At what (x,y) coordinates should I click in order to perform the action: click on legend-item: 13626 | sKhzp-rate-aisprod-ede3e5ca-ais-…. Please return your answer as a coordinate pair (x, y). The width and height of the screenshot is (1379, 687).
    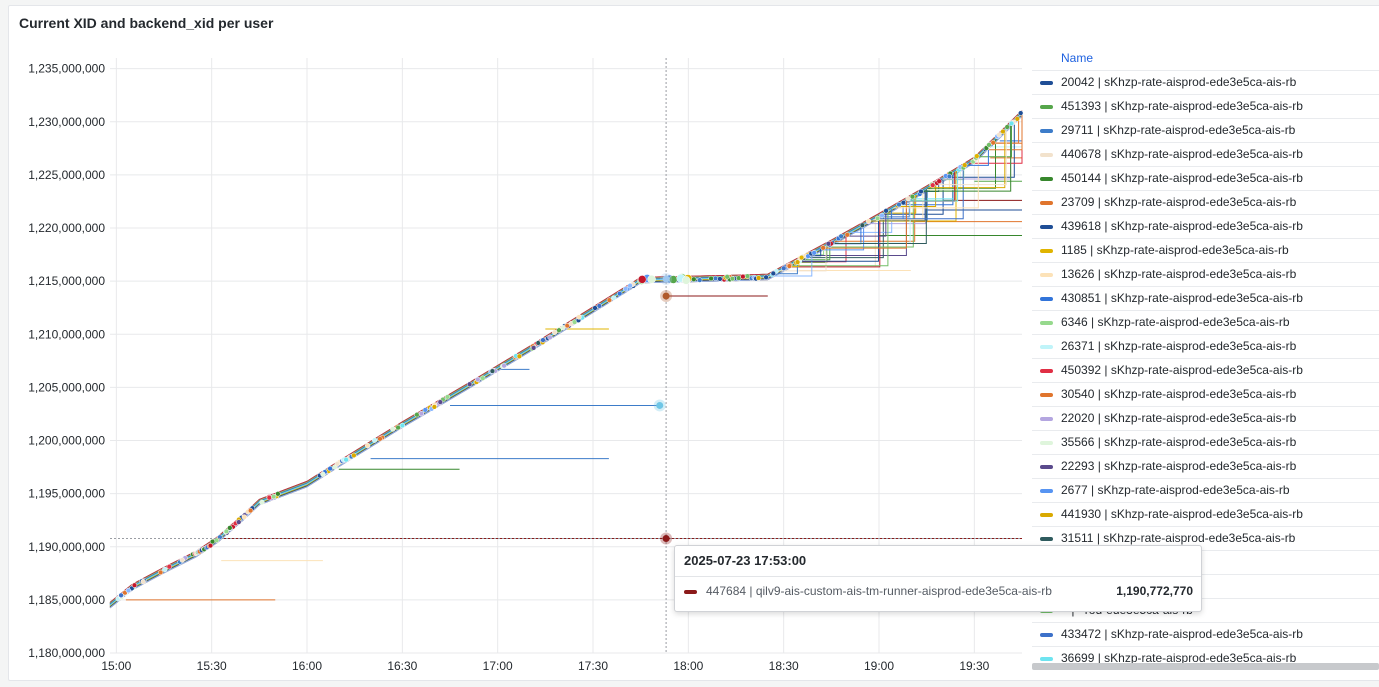
    Looking at the image, I should click on (1205, 274).